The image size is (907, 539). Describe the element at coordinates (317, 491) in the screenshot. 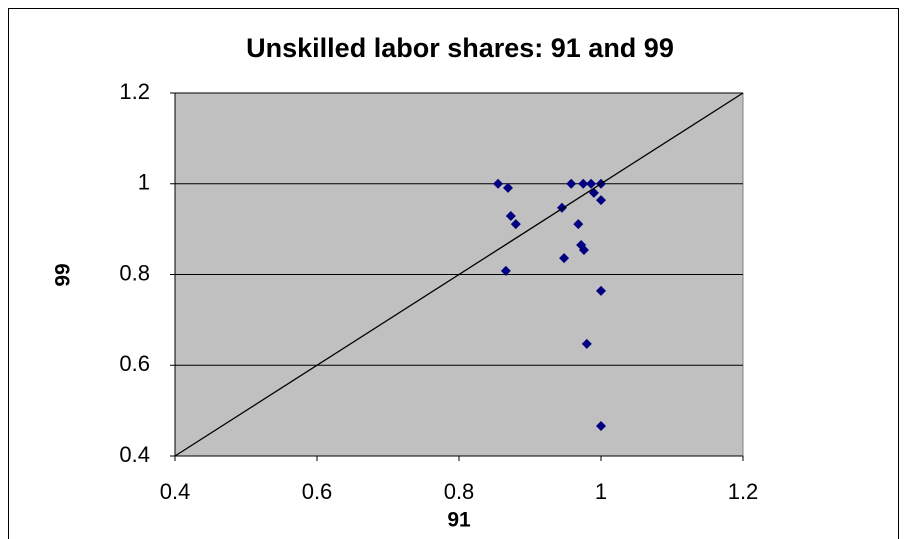

I see `x-tick-label: 0.6` at that location.